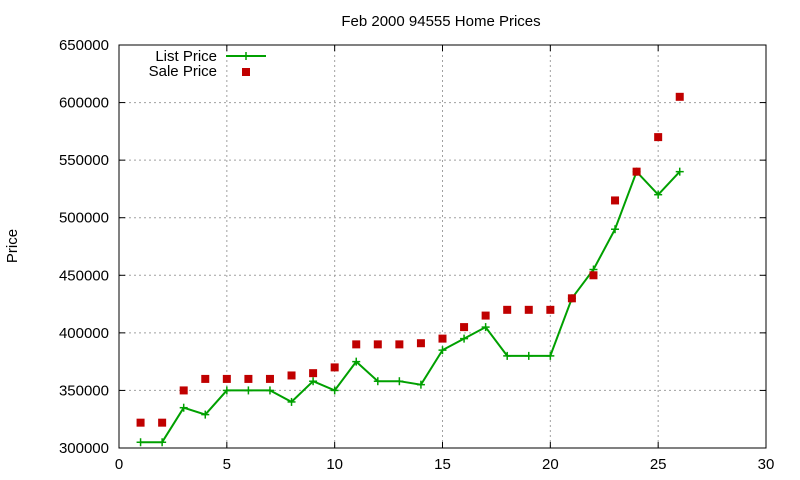  Describe the element at coordinates (658, 464) in the screenshot. I see `x-tick-label: 25` at that location.